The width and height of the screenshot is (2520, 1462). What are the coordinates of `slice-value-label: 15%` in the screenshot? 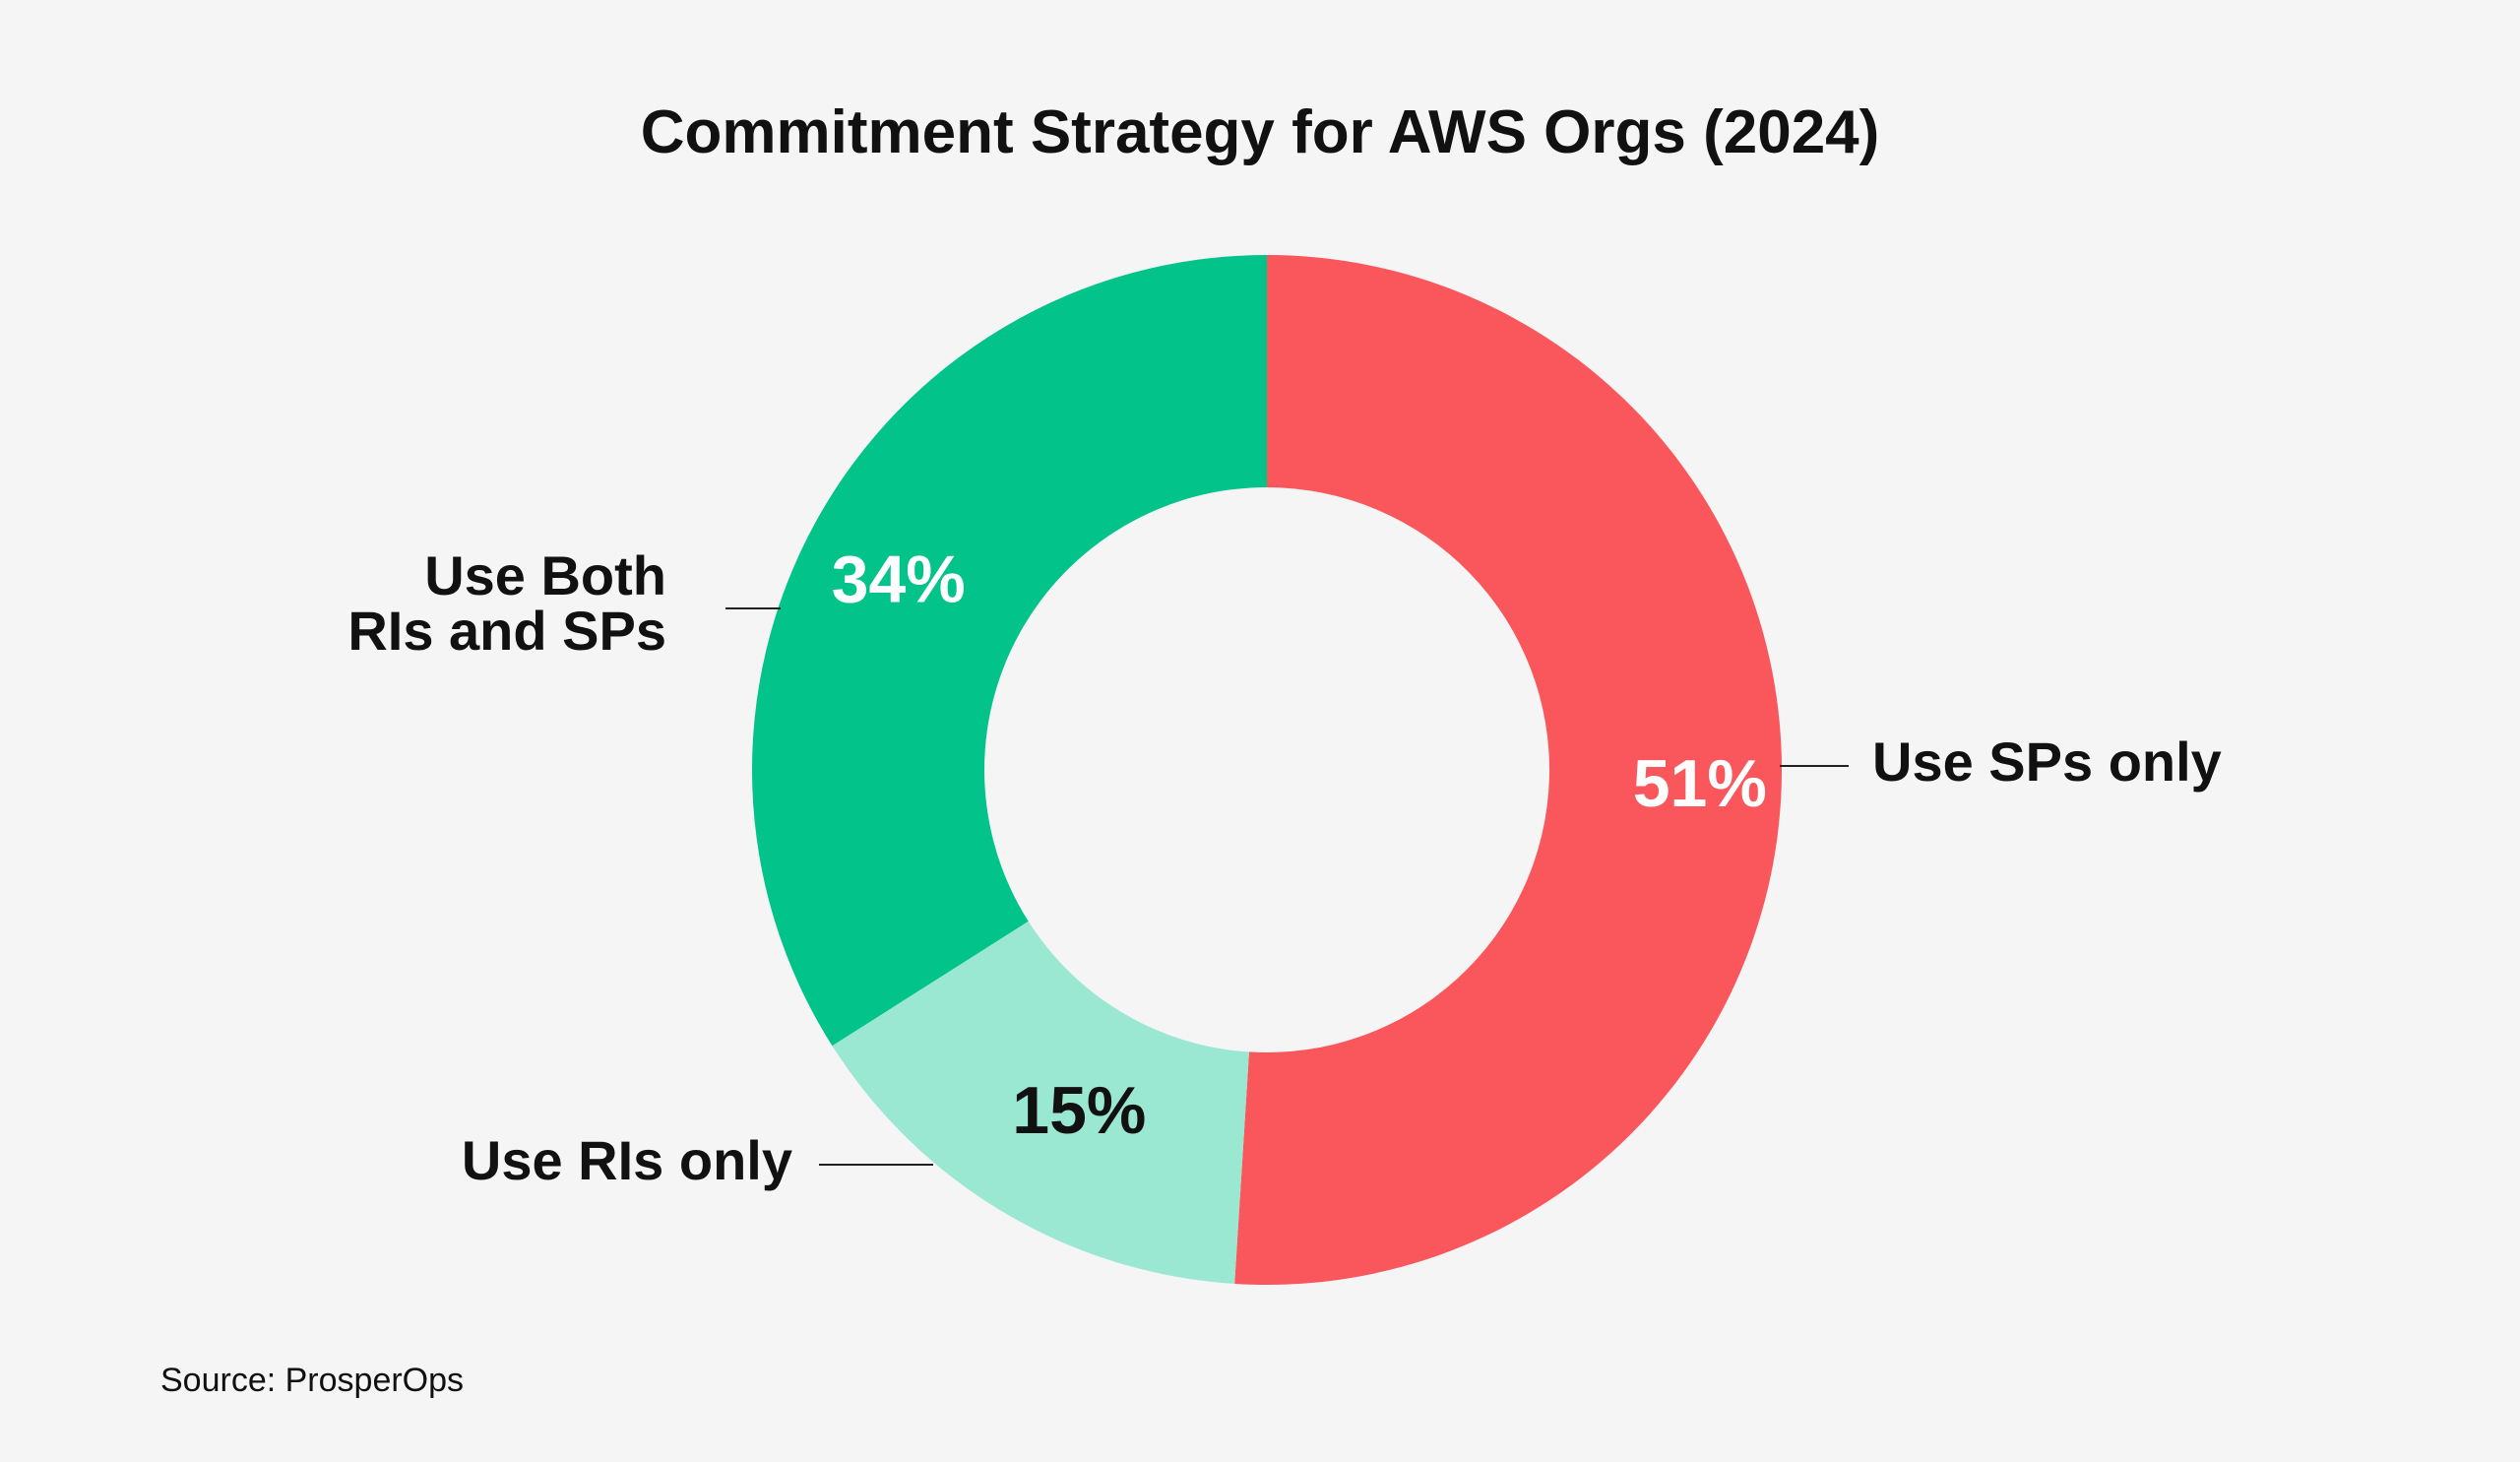 It's located at (1079, 1110).